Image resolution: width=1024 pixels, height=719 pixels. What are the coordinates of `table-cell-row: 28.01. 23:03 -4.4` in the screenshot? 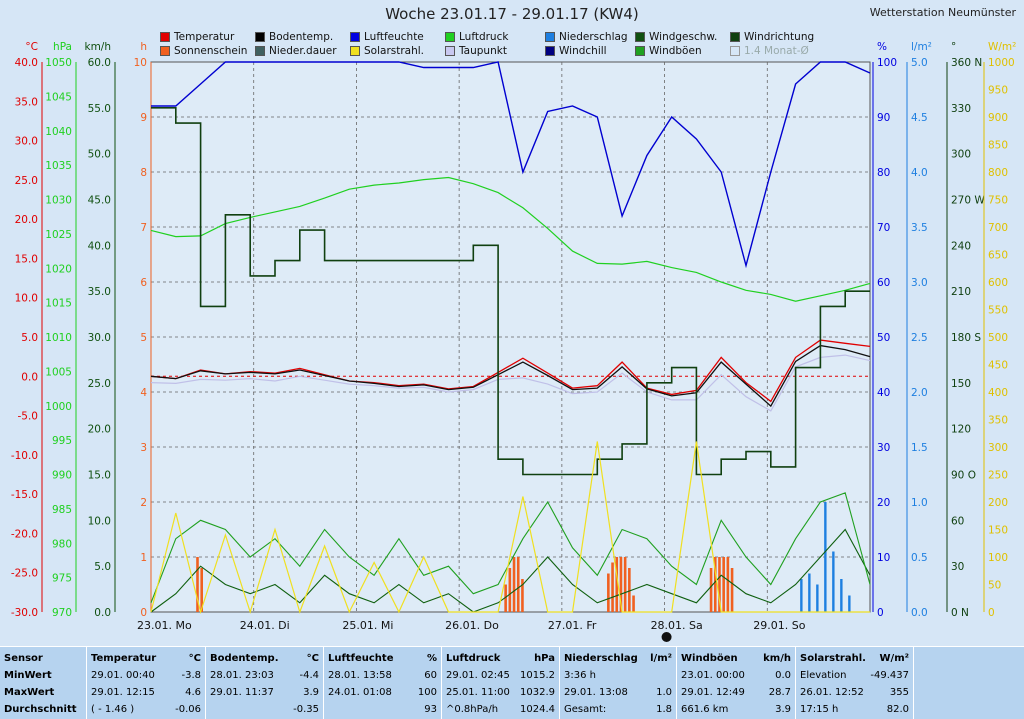 It's located at (264, 675).